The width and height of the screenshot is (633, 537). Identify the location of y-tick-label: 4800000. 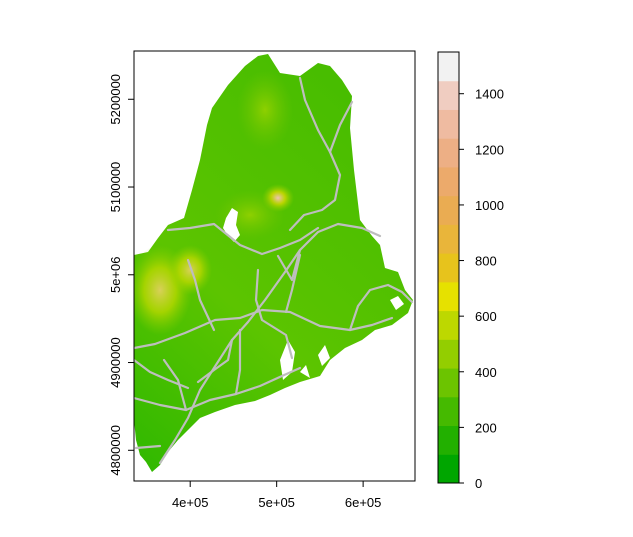
(115, 450).